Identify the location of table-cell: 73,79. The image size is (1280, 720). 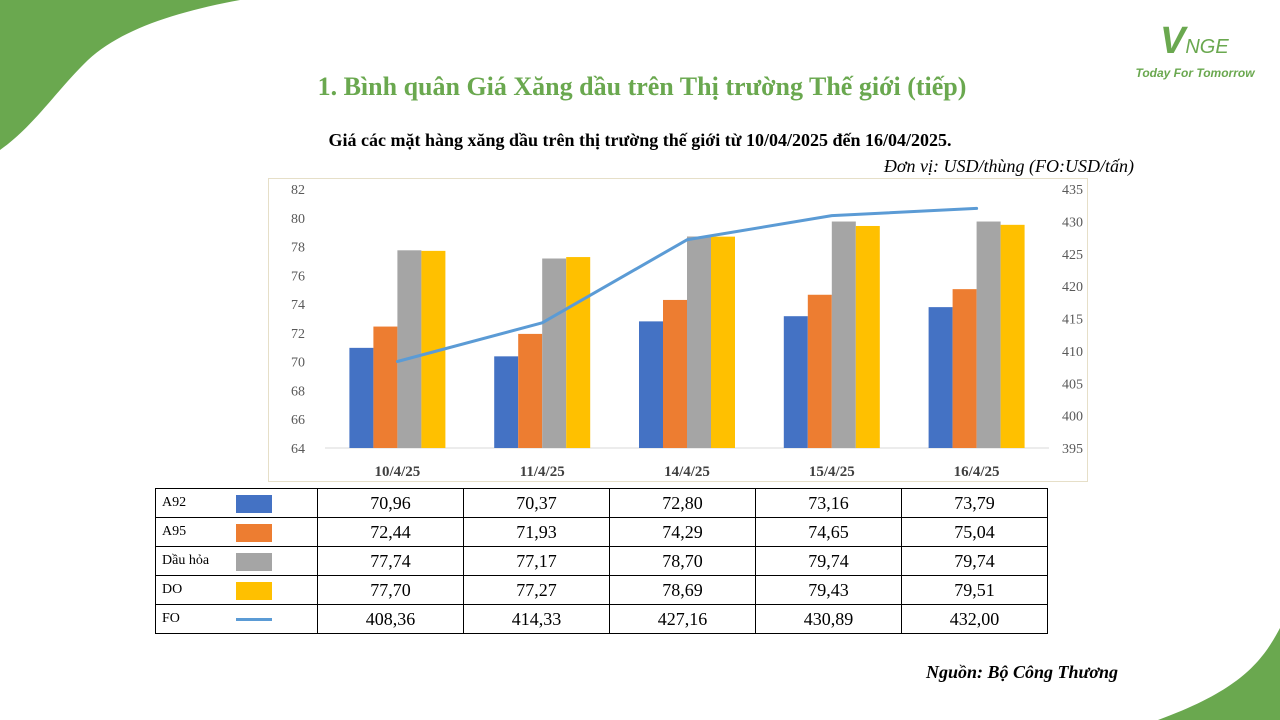
(974, 503).